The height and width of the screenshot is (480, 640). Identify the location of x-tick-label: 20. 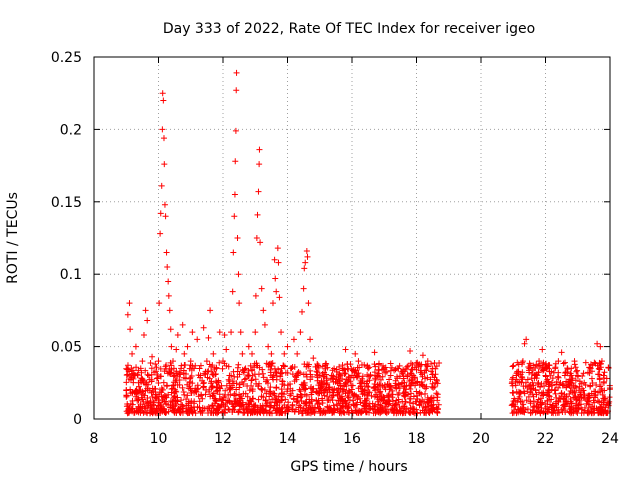
(481, 439).